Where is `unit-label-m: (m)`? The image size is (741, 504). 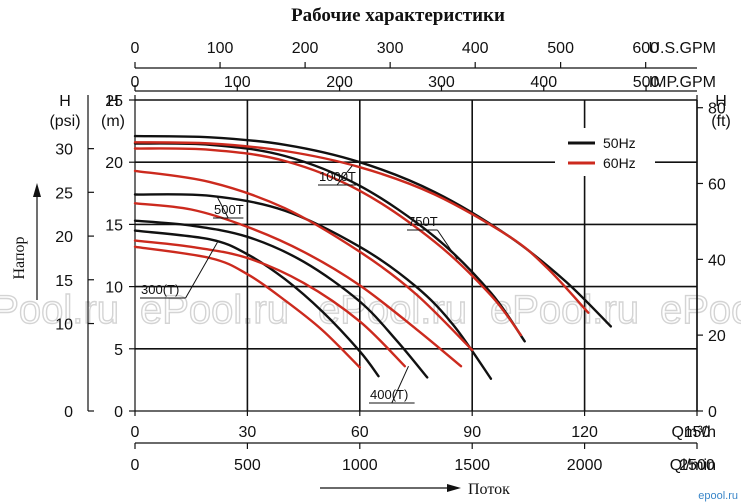
unit-label-m: (m) is located at coordinates (113, 121).